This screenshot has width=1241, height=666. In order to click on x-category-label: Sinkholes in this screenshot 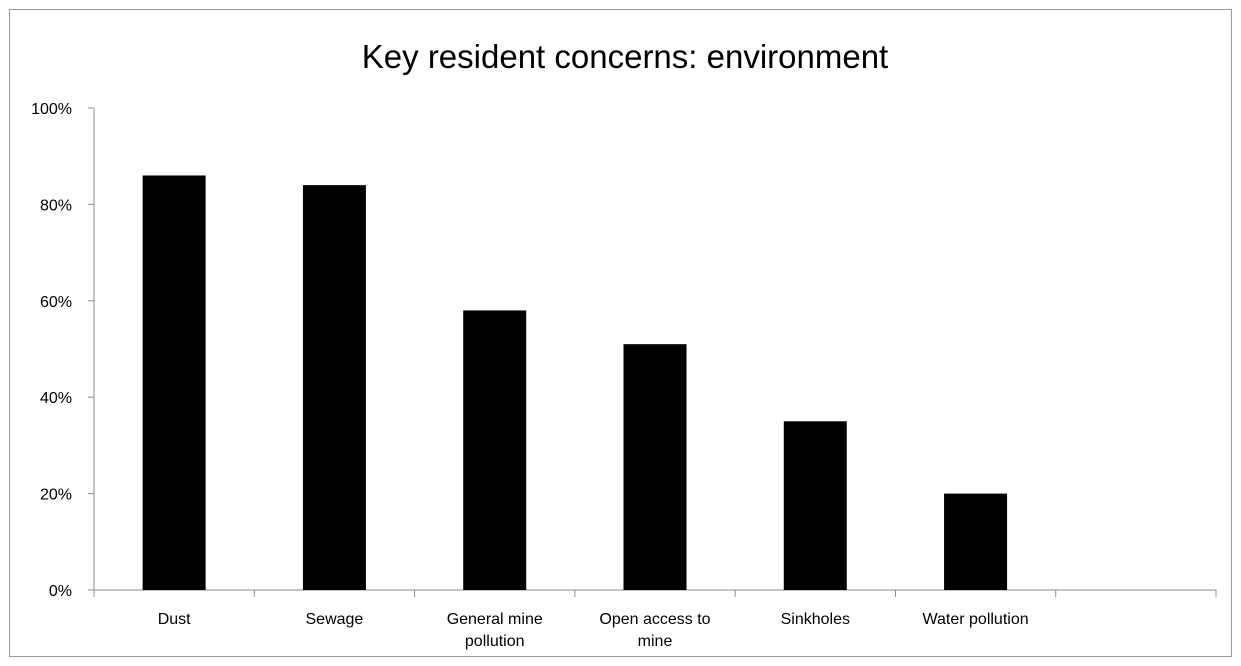, I will do `click(815, 619)`.